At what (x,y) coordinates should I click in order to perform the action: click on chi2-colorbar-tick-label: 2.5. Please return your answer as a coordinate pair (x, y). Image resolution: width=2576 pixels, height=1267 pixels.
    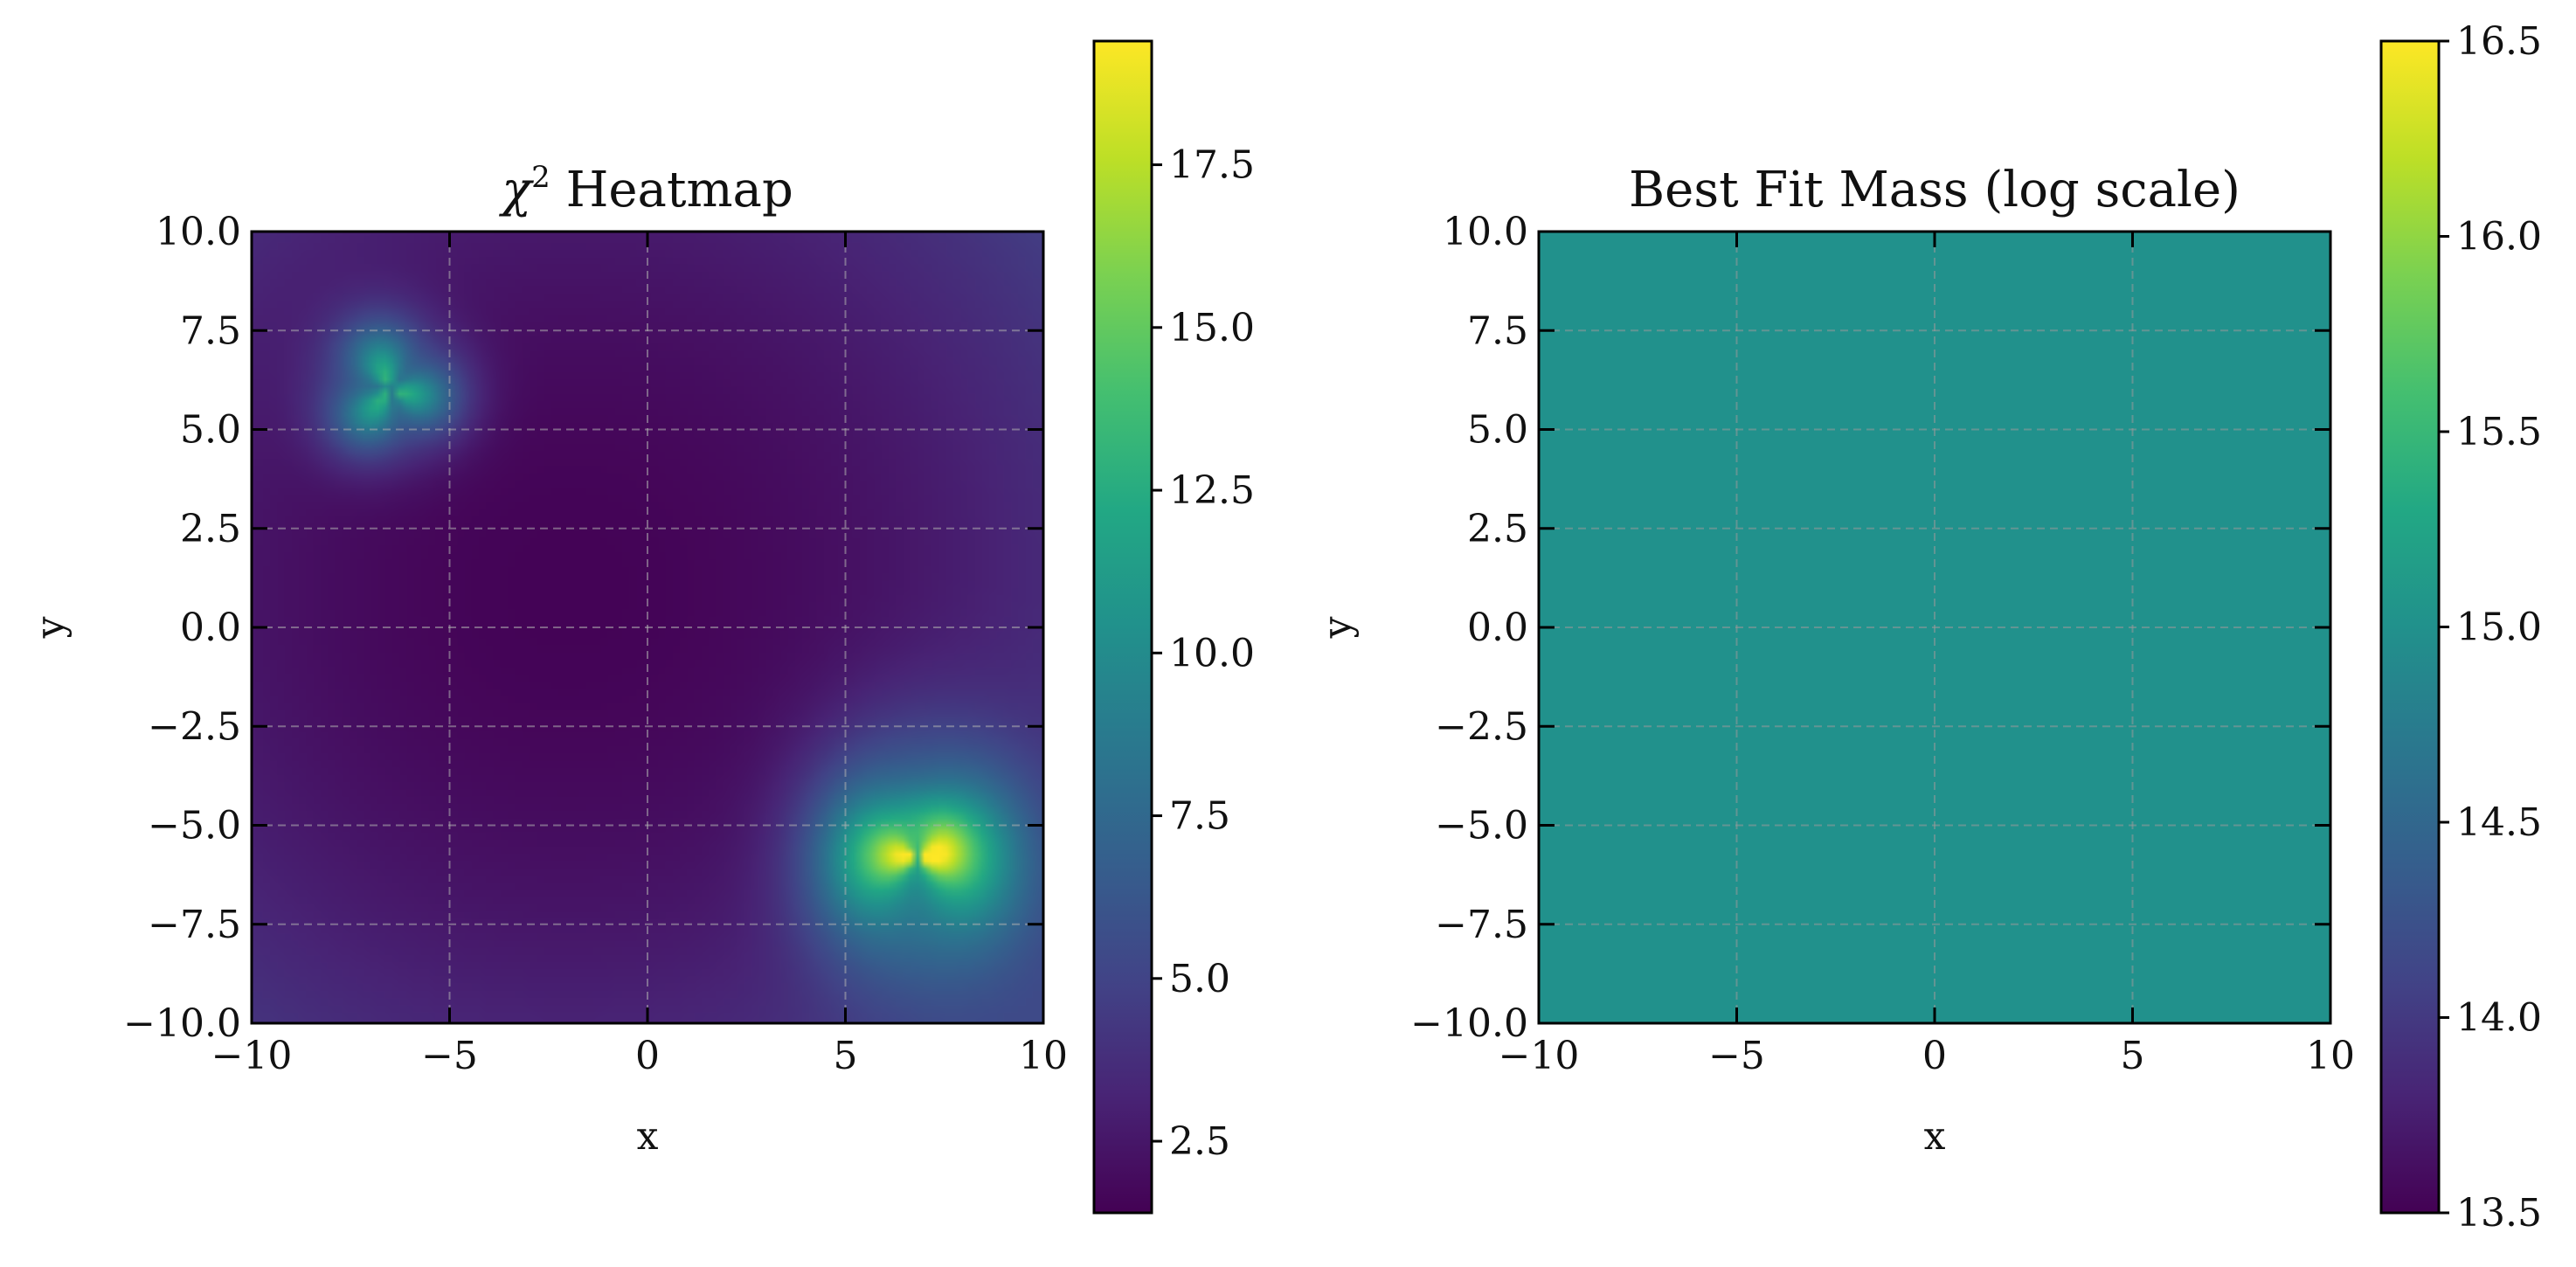
    Looking at the image, I should click on (1199, 1141).